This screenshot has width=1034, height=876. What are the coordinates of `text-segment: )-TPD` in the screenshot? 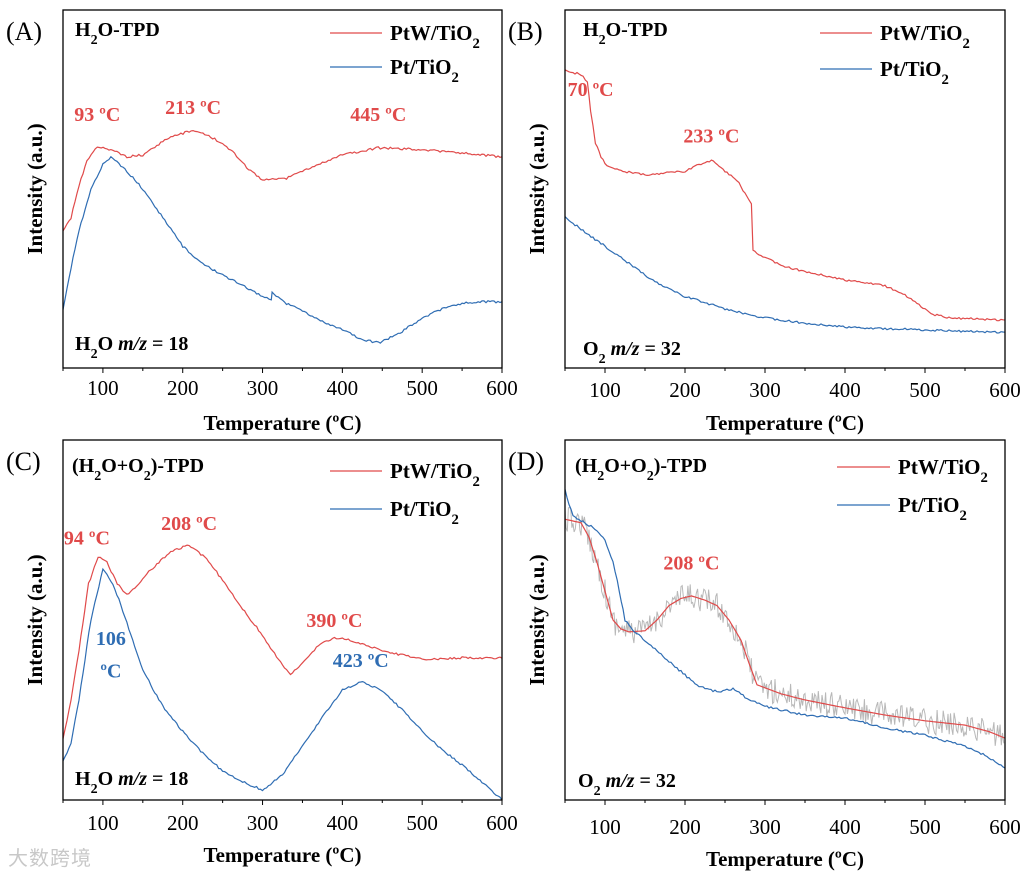 It's located at (177, 466).